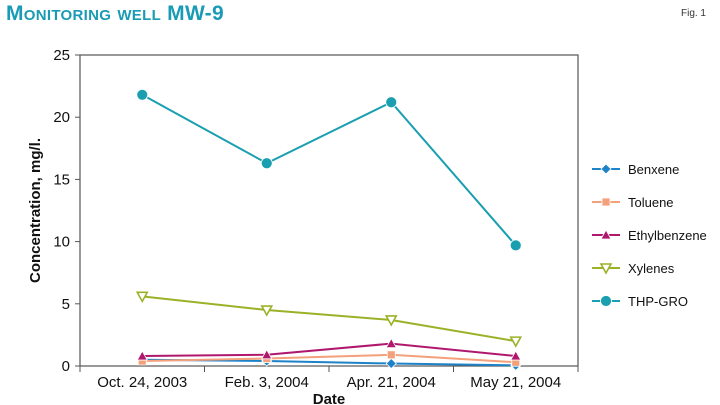 The width and height of the screenshot is (720, 405). What do you see at coordinates (693, 13) in the screenshot?
I see `figure-number: Fig. 1` at bounding box center [693, 13].